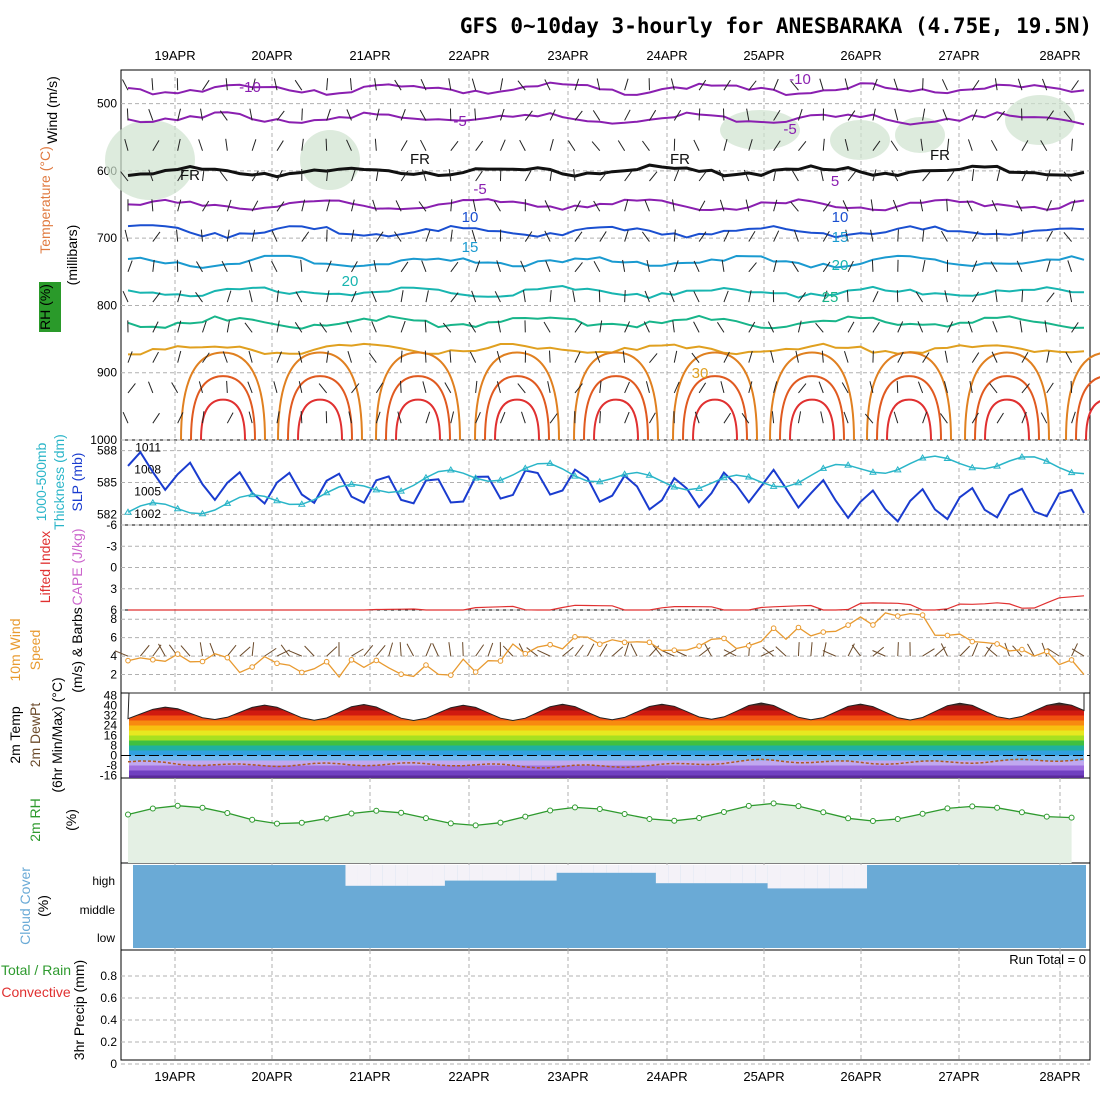  I want to click on temp-tick-label: 16, so click(111, 736).